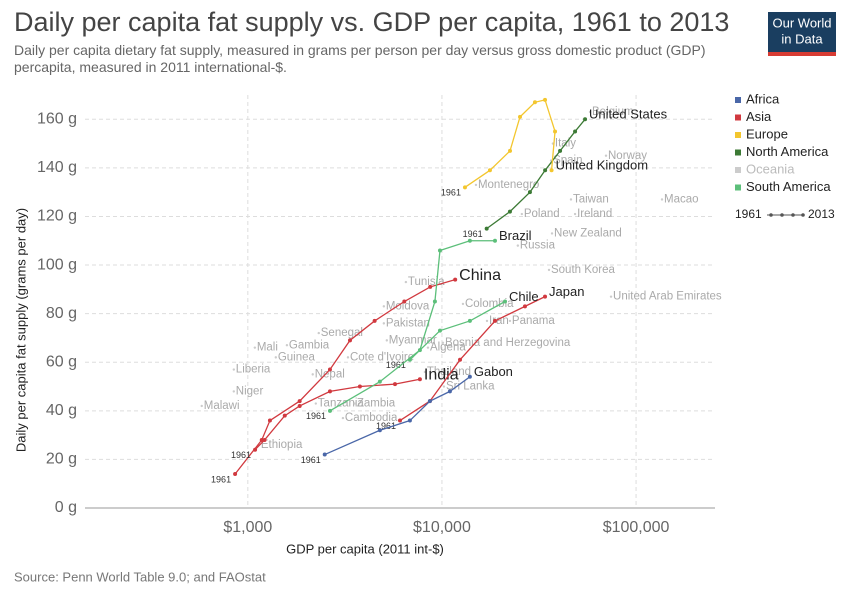 The height and width of the screenshot is (600, 850). I want to click on legend-year: 2013, so click(821, 214).